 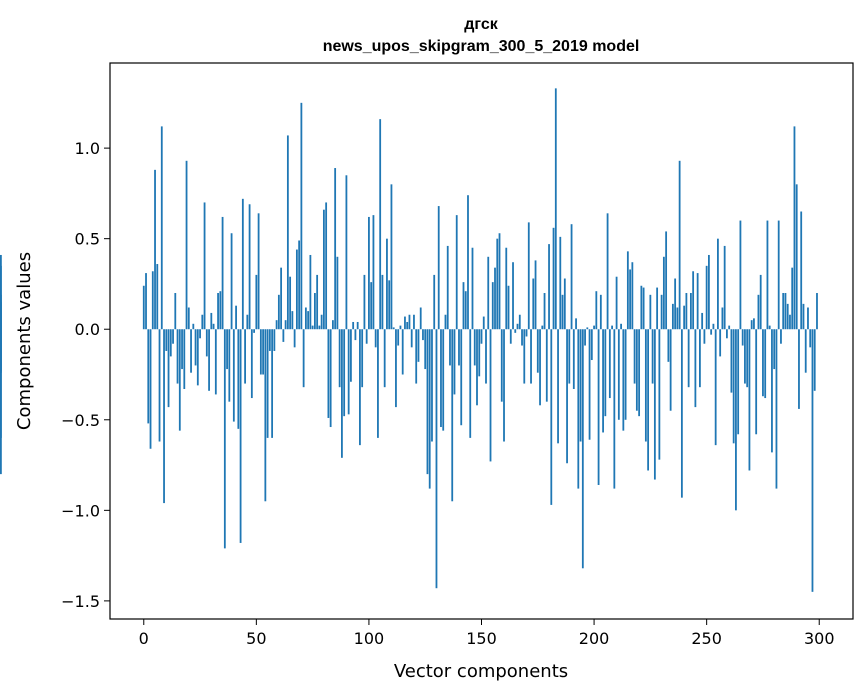 What do you see at coordinates (819, 638) in the screenshot?
I see `x-tick-label: 300` at bounding box center [819, 638].